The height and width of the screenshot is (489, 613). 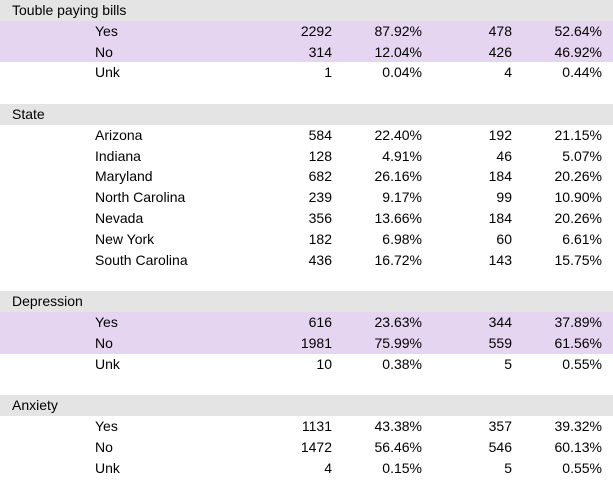 What do you see at coordinates (125, 238) in the screenshot?
I see `row-label: New York` at bounding box center [125, 238].